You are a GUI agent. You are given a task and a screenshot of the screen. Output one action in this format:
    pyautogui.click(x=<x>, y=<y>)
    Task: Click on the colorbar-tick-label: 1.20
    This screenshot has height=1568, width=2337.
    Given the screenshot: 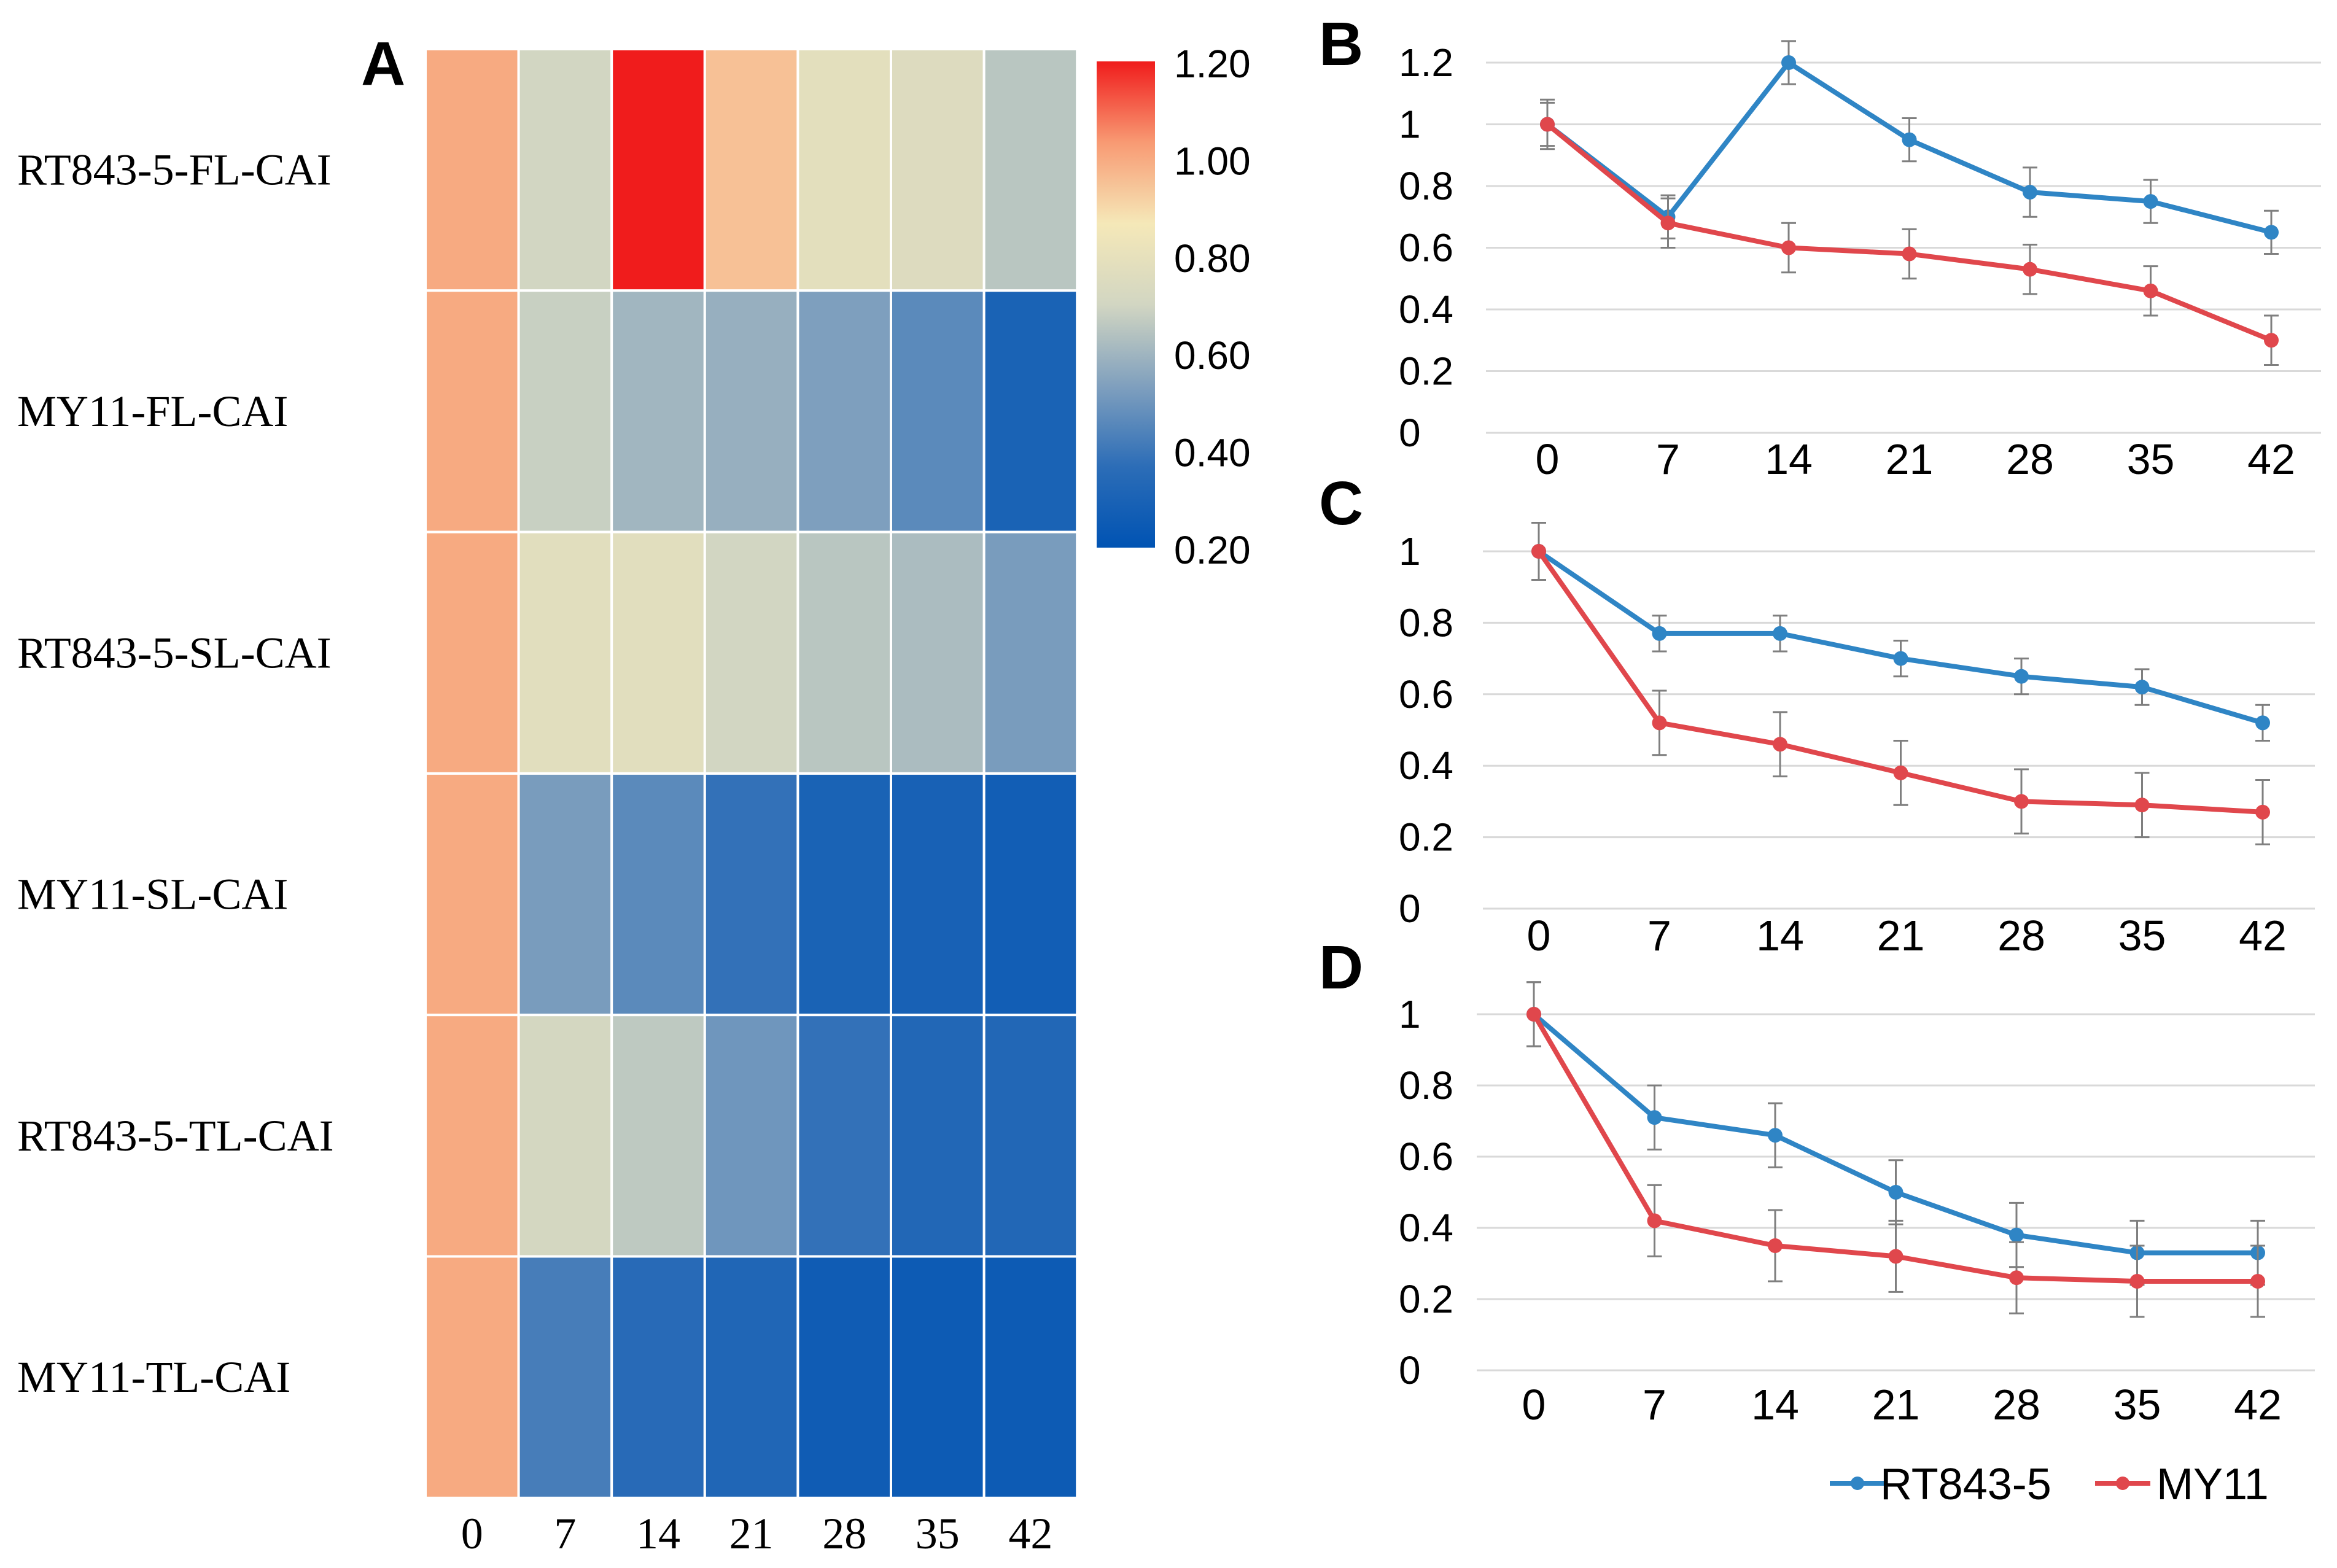 What is the action you would take?
    pyautogui.click(x=1212, y=64)
    